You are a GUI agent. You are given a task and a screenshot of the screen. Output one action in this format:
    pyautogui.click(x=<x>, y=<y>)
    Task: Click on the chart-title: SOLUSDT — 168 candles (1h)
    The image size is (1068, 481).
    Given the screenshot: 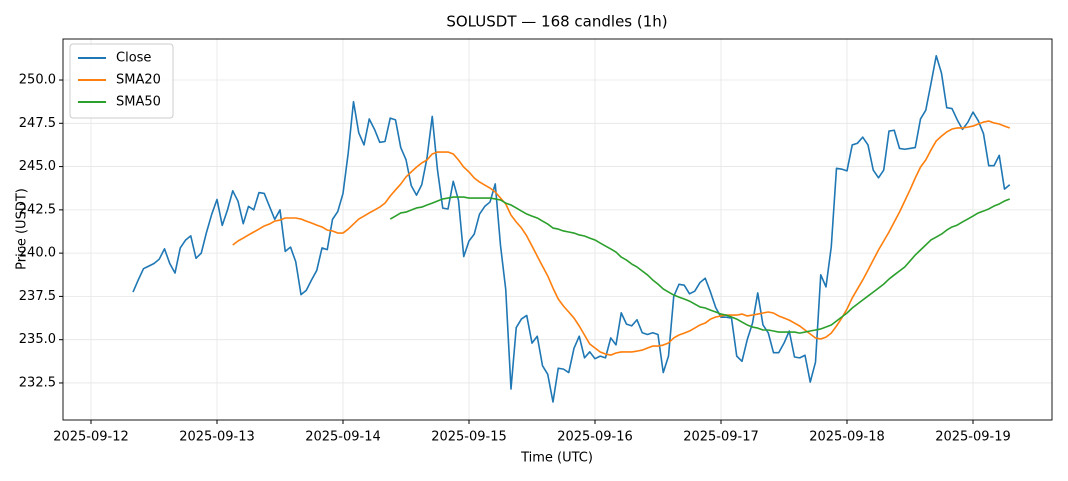 What is the action you would take?
    pyautogui.click(x=556, y=22)
    